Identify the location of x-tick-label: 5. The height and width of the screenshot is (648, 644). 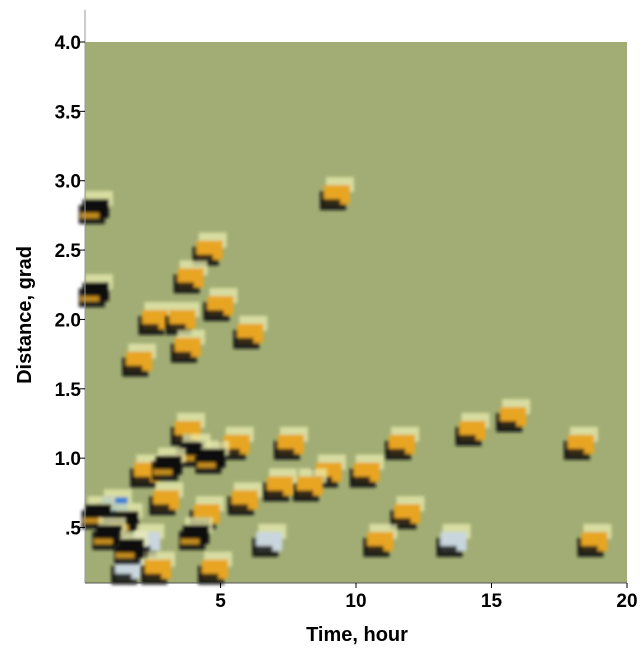
(220, 601).